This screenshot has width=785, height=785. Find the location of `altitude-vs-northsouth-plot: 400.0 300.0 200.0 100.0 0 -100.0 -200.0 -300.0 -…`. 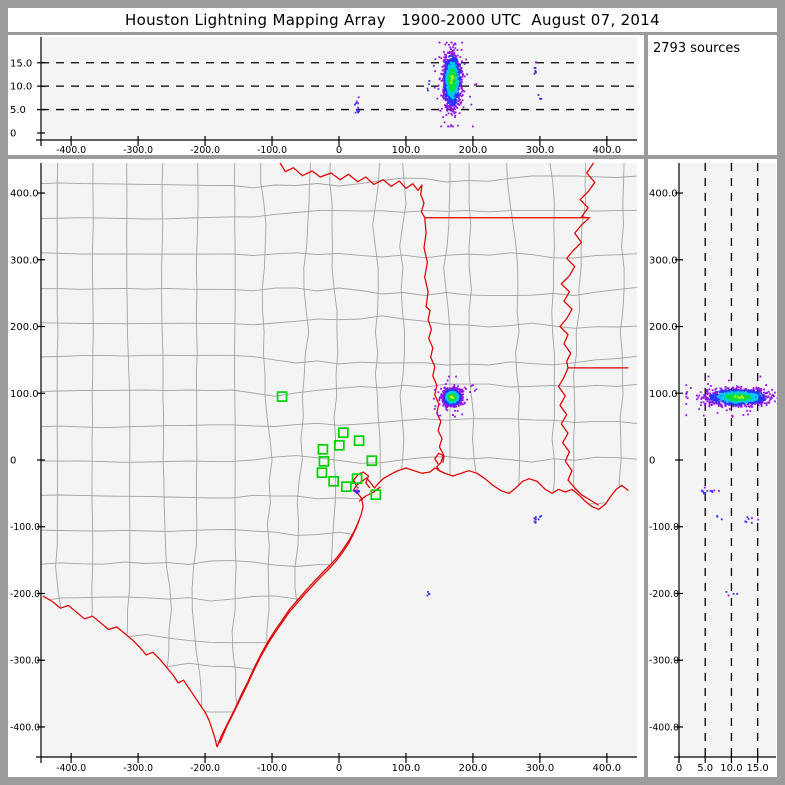

altitude-vs-northsouth-plot: 400.0 300.0 200.0 100.0 0 -100.0 -200.0 -300.0 -… is located at coordinates (713, 468).